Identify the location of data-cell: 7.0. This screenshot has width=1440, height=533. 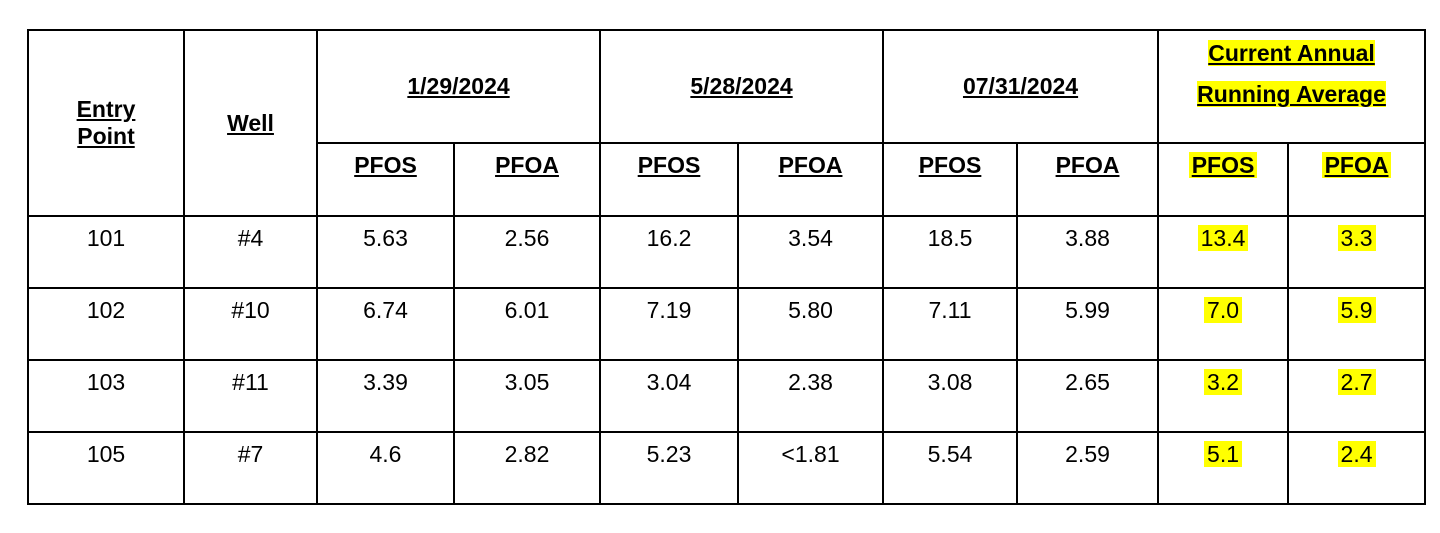
(1223, 324).